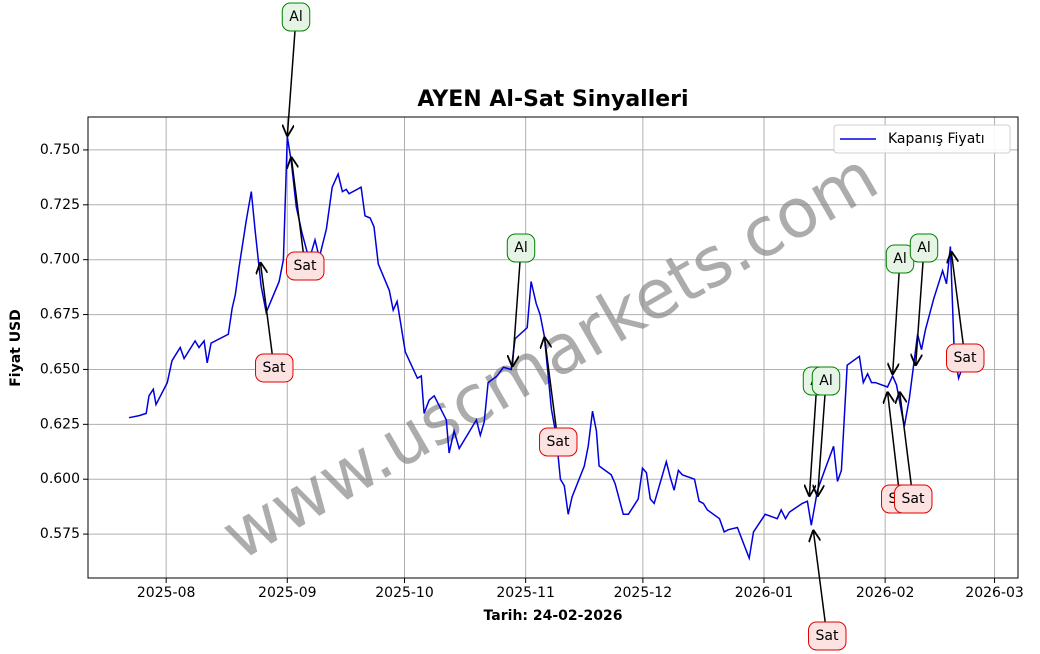  I want to click on x-tick-label: 2025-11, so click(525, 593).